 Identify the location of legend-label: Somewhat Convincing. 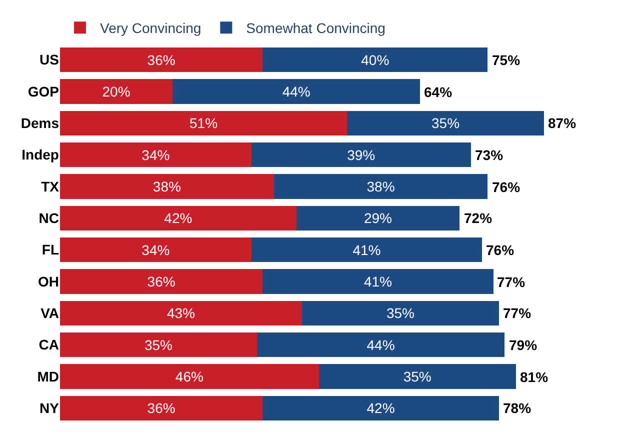
(316, 28).